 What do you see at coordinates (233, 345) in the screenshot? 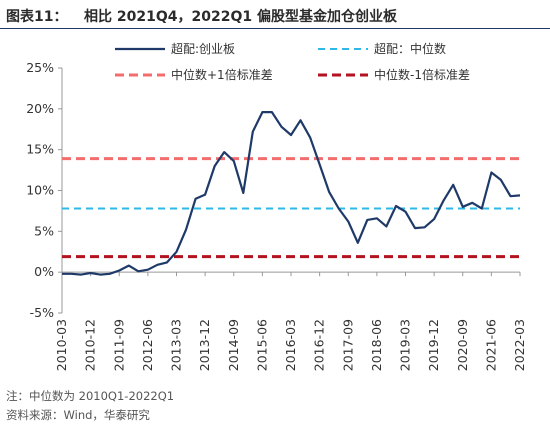
I see `x-tick-label: 2014-09` at bounding box center [233, 345].